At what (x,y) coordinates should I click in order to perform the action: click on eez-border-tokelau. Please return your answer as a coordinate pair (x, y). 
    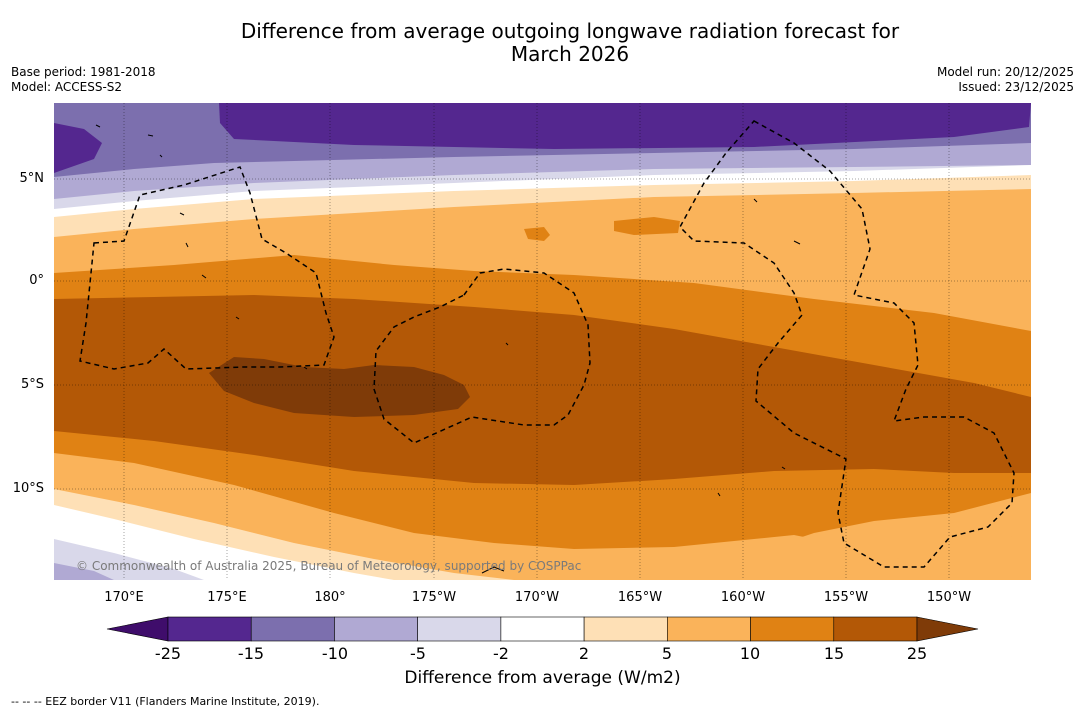
    Looking at the image, I should click on (482, 356).